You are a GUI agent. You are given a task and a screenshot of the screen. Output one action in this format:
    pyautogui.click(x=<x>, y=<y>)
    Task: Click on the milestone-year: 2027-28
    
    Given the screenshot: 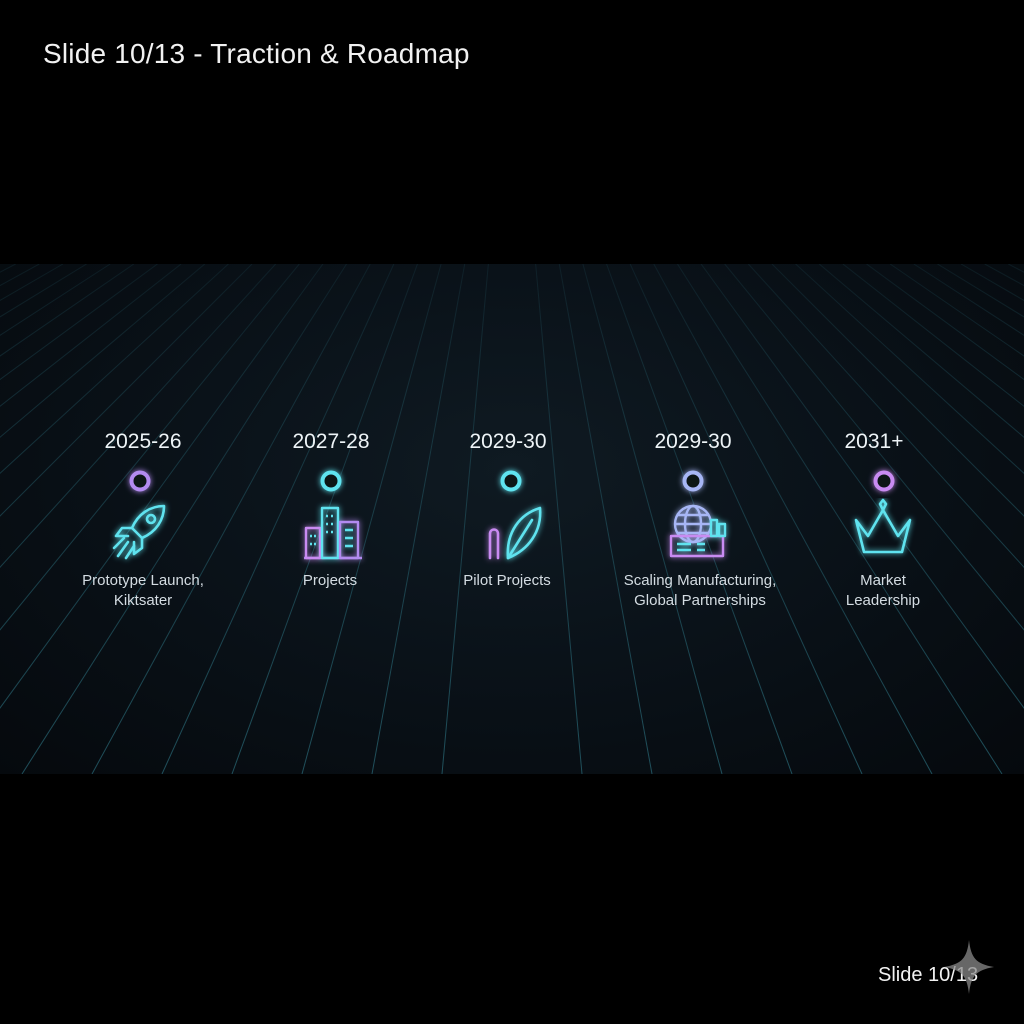 What is the action you would take?
    pyautogui.click(x=331, y=441)
    